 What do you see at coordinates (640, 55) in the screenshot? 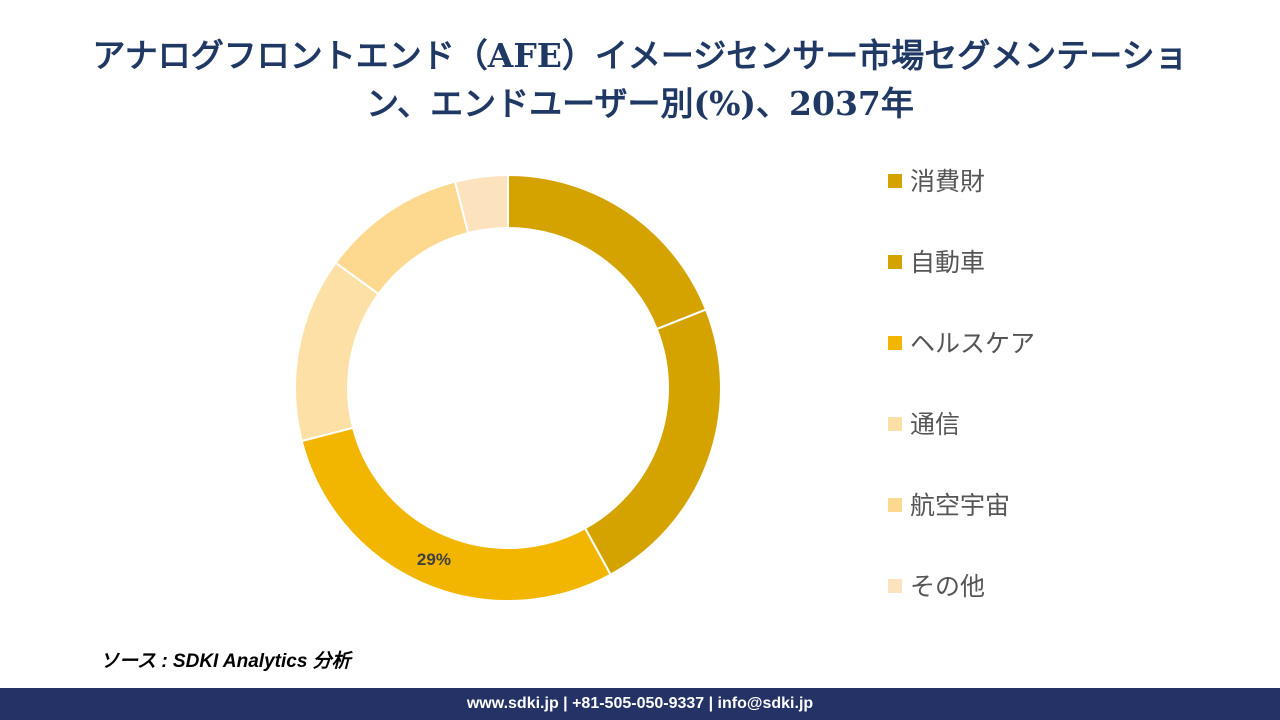
I see `chart-title-line-1: アナログフロントエンド（AFE）イメージセンサー市場セグメンテーショ` at bounding box center [640, 55].